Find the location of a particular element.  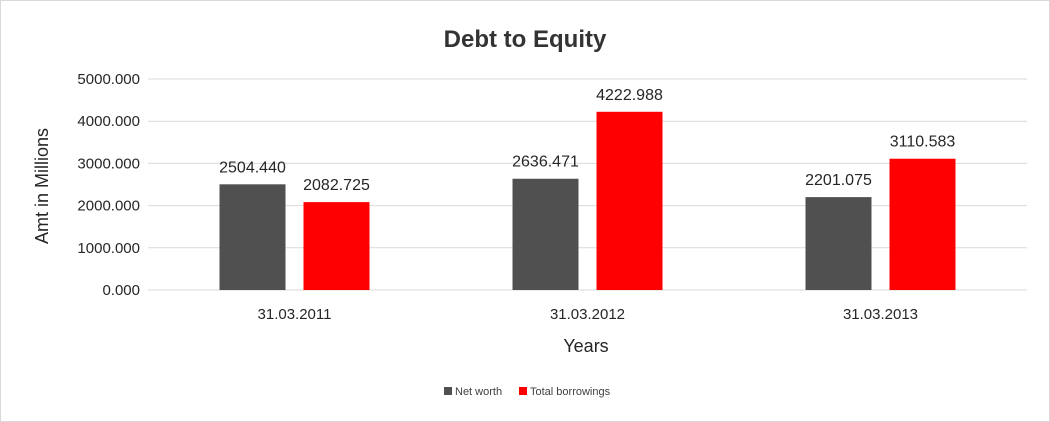

x-tick-label: 31.03.2012 is located at coordinates (587, 314).